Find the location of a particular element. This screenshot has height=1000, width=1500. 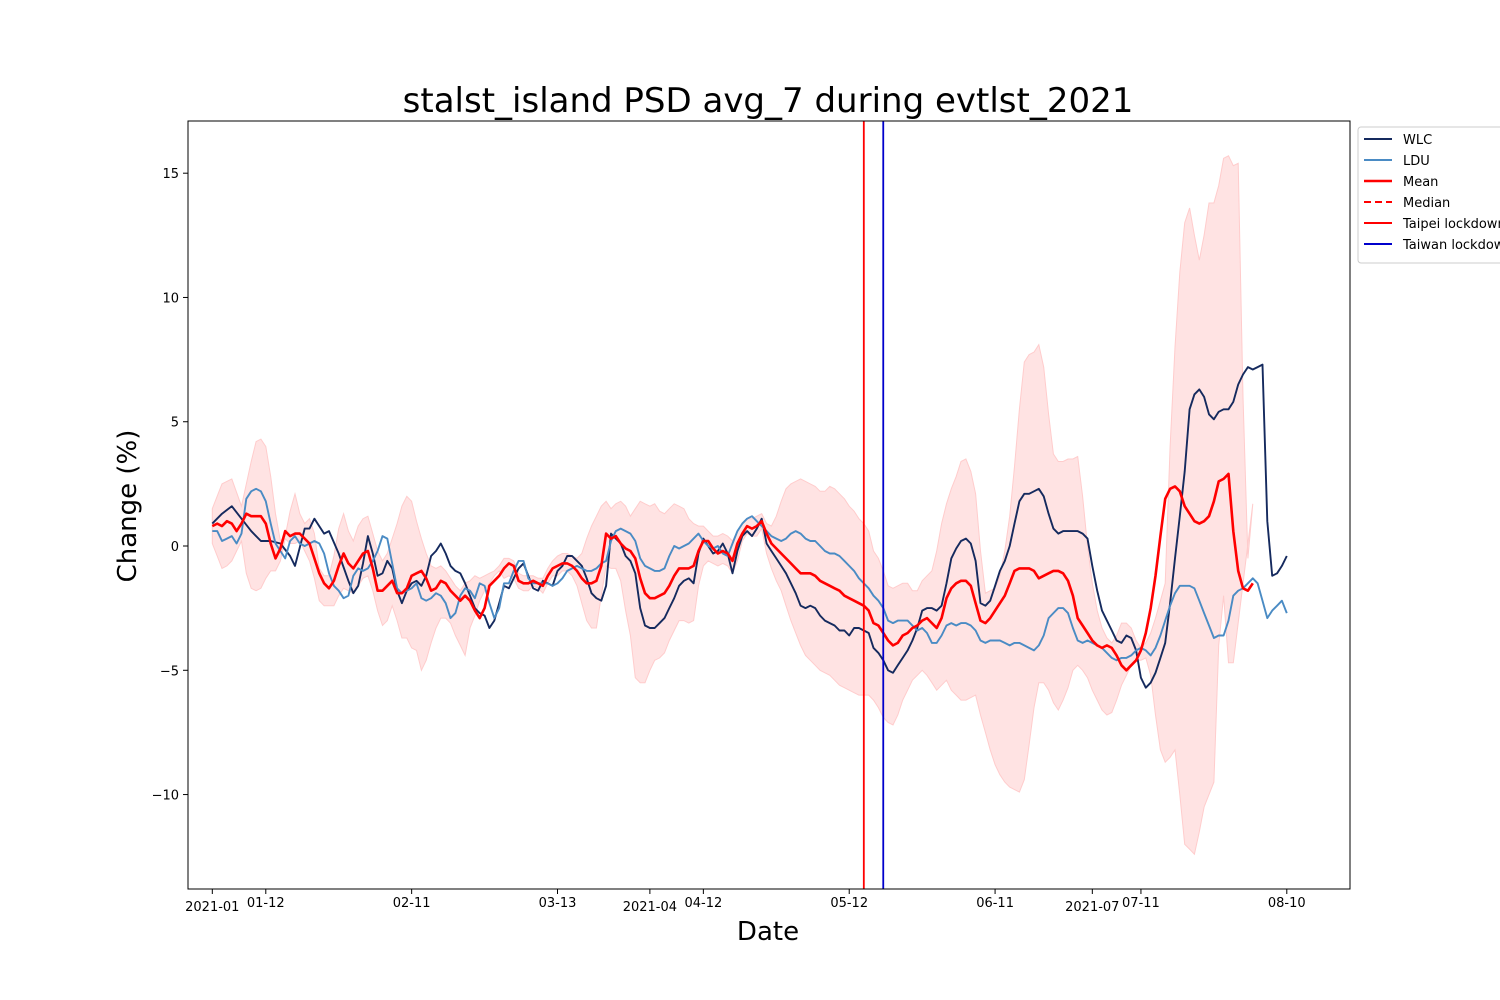

x-tick-label: 02-11 is located at coordinates (412, 903).